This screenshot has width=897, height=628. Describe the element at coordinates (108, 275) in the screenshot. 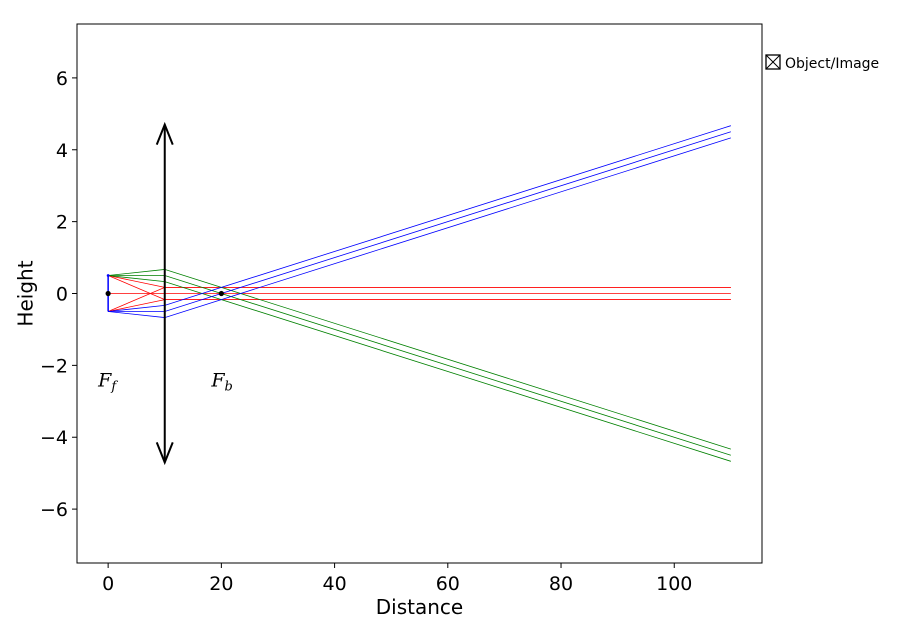

I see `object-tip-marker` at that location.